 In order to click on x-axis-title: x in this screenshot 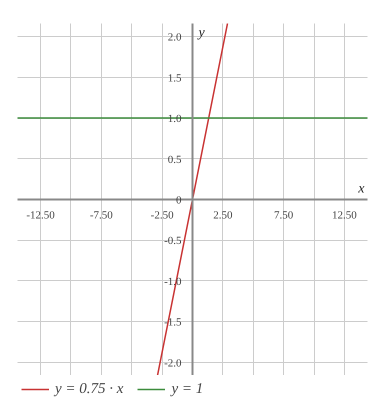, I will do `click(361, 189)`.